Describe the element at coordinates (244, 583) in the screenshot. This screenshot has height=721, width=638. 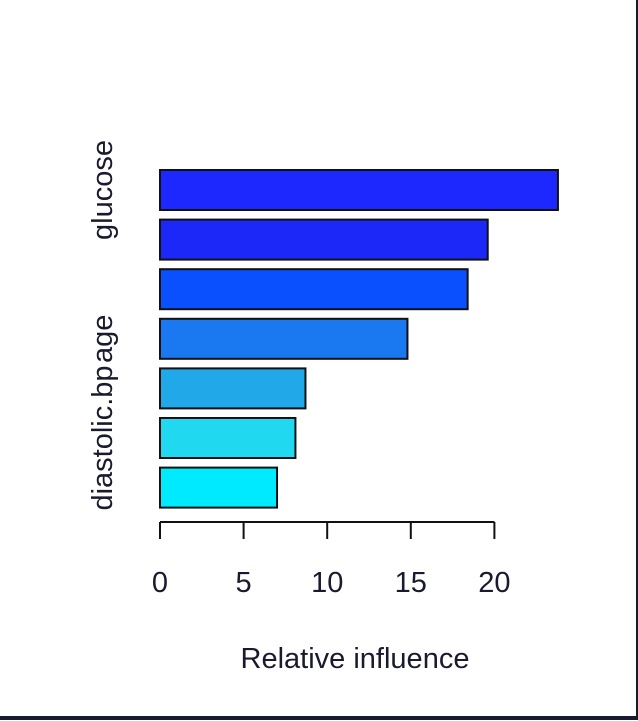
I see `x-tick-label-5: 5` at that location.